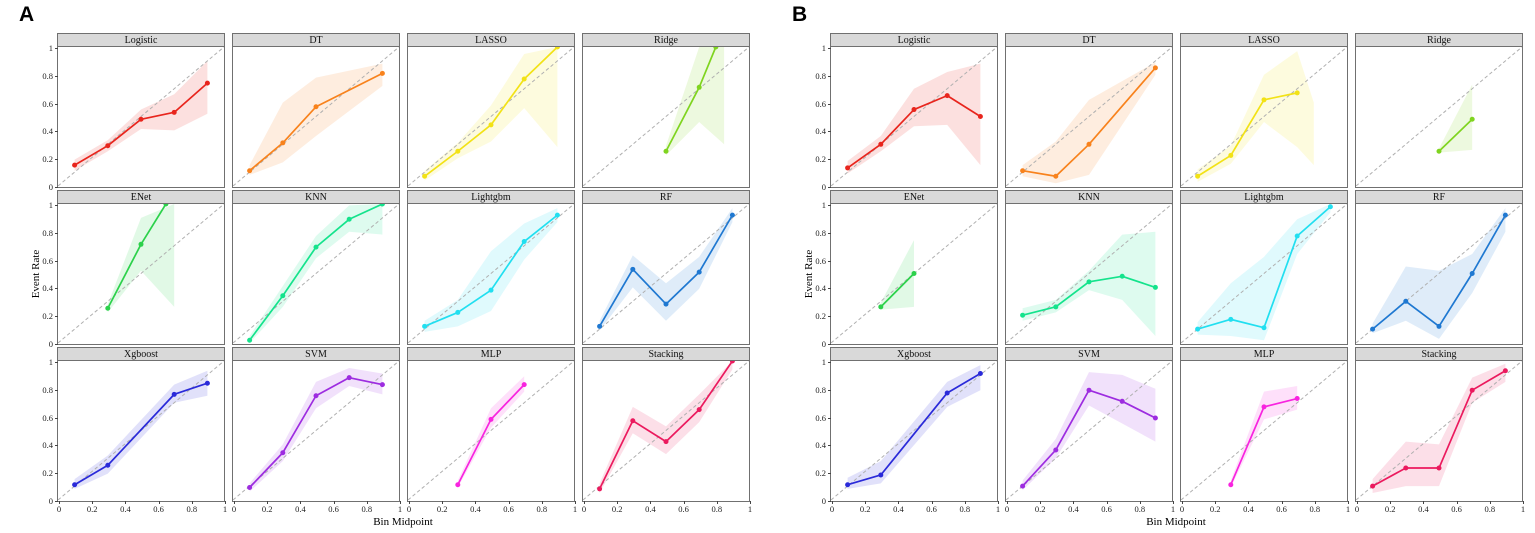  What do you see at coordinates (50, 500) in the screenshot?
I see `y-tick-label: 0` at bounding box center [50, 500].